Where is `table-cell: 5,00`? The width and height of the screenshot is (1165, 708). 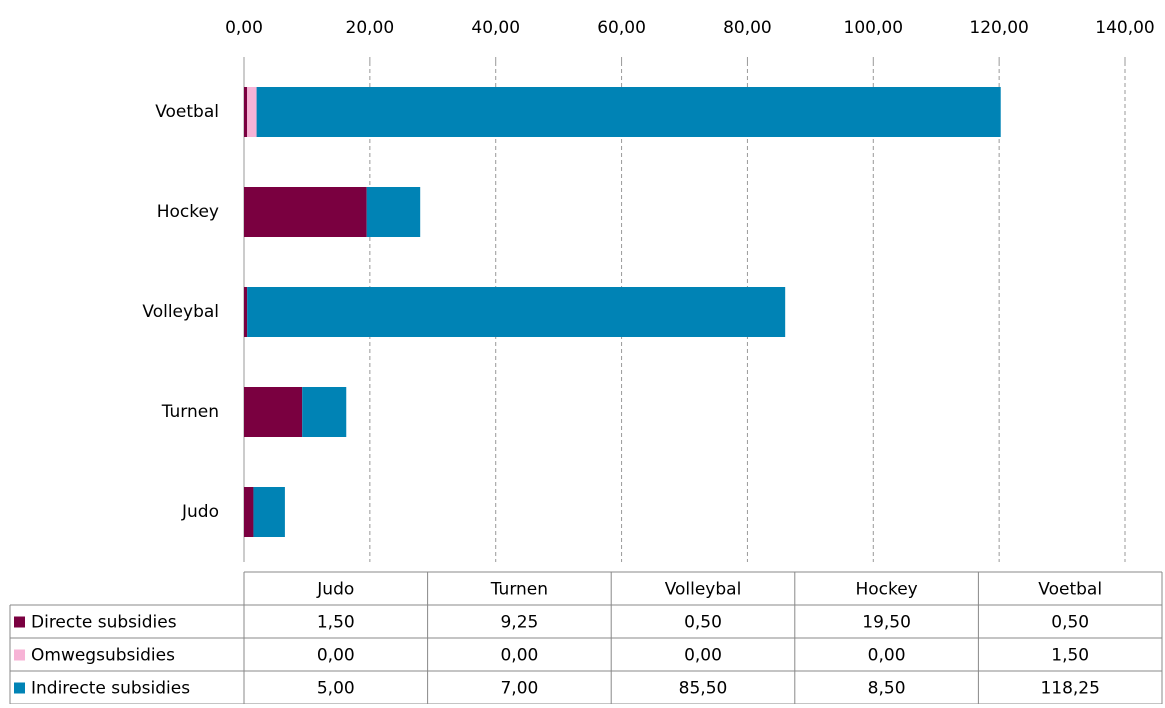 table-cell: 5,00 is located at coordinates (336, 689).